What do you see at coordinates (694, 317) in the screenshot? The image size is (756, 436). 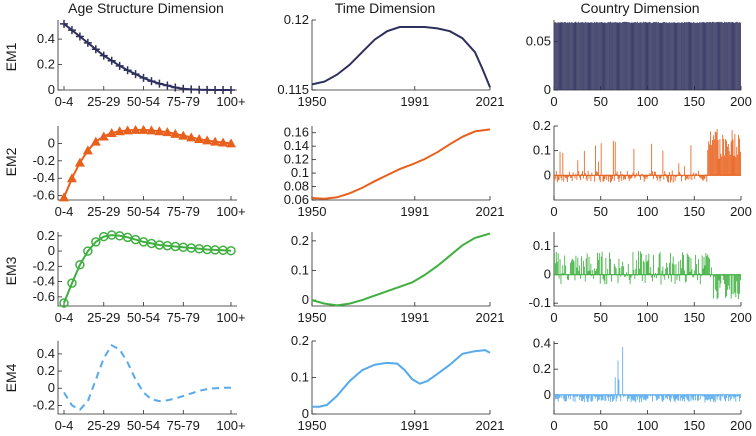 I see `x-tick-label: 150` at bounding box center [694, 317].